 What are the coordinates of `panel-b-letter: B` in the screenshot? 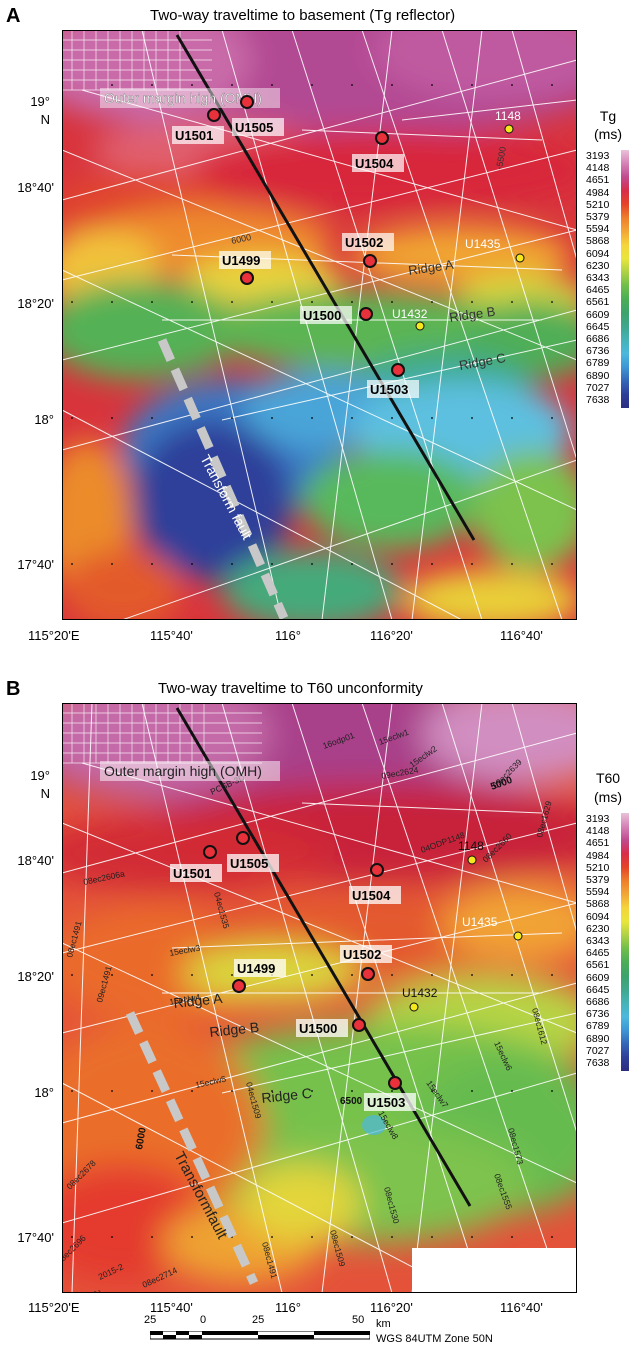 It's located at (13, 689).